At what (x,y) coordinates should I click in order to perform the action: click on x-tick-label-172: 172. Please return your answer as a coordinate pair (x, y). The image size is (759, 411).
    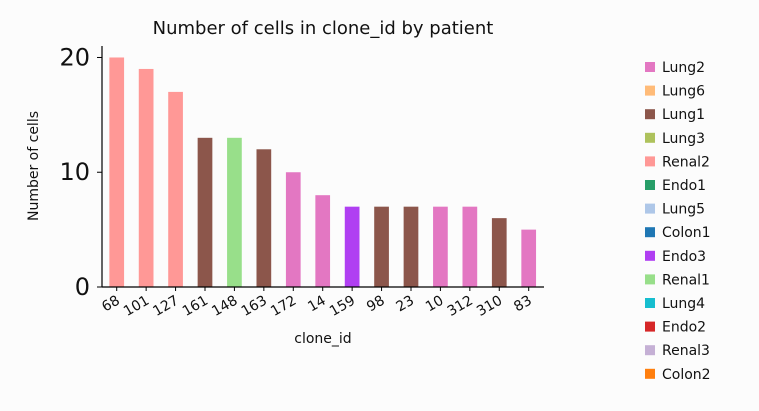
    Looking at the image, I should click on (283, 306).